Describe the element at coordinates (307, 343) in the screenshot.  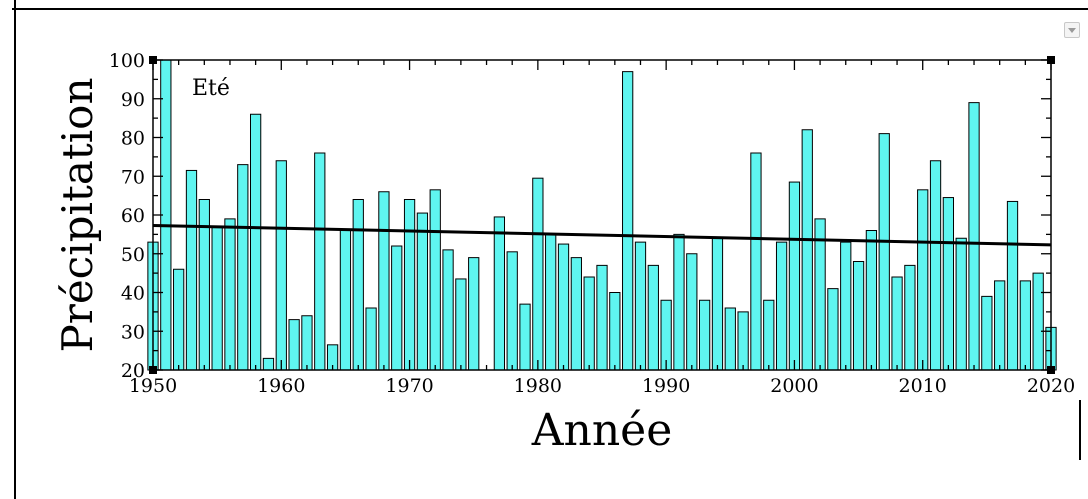
I see `bar-1962` at that location.